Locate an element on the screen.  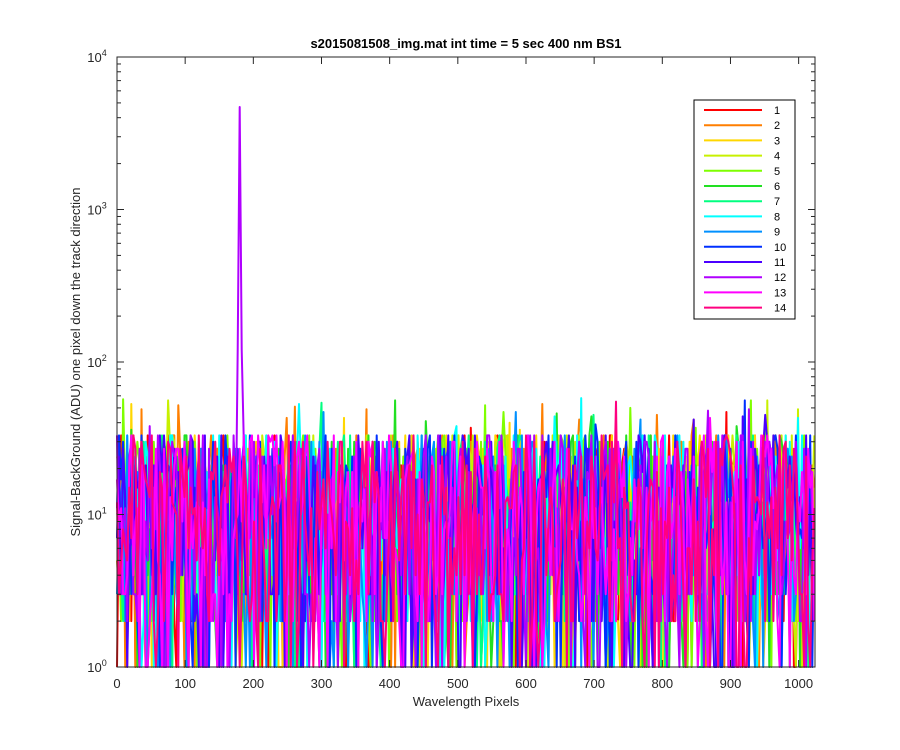
y-tick-label: 10⁰ is located at coordinates (96, 666).